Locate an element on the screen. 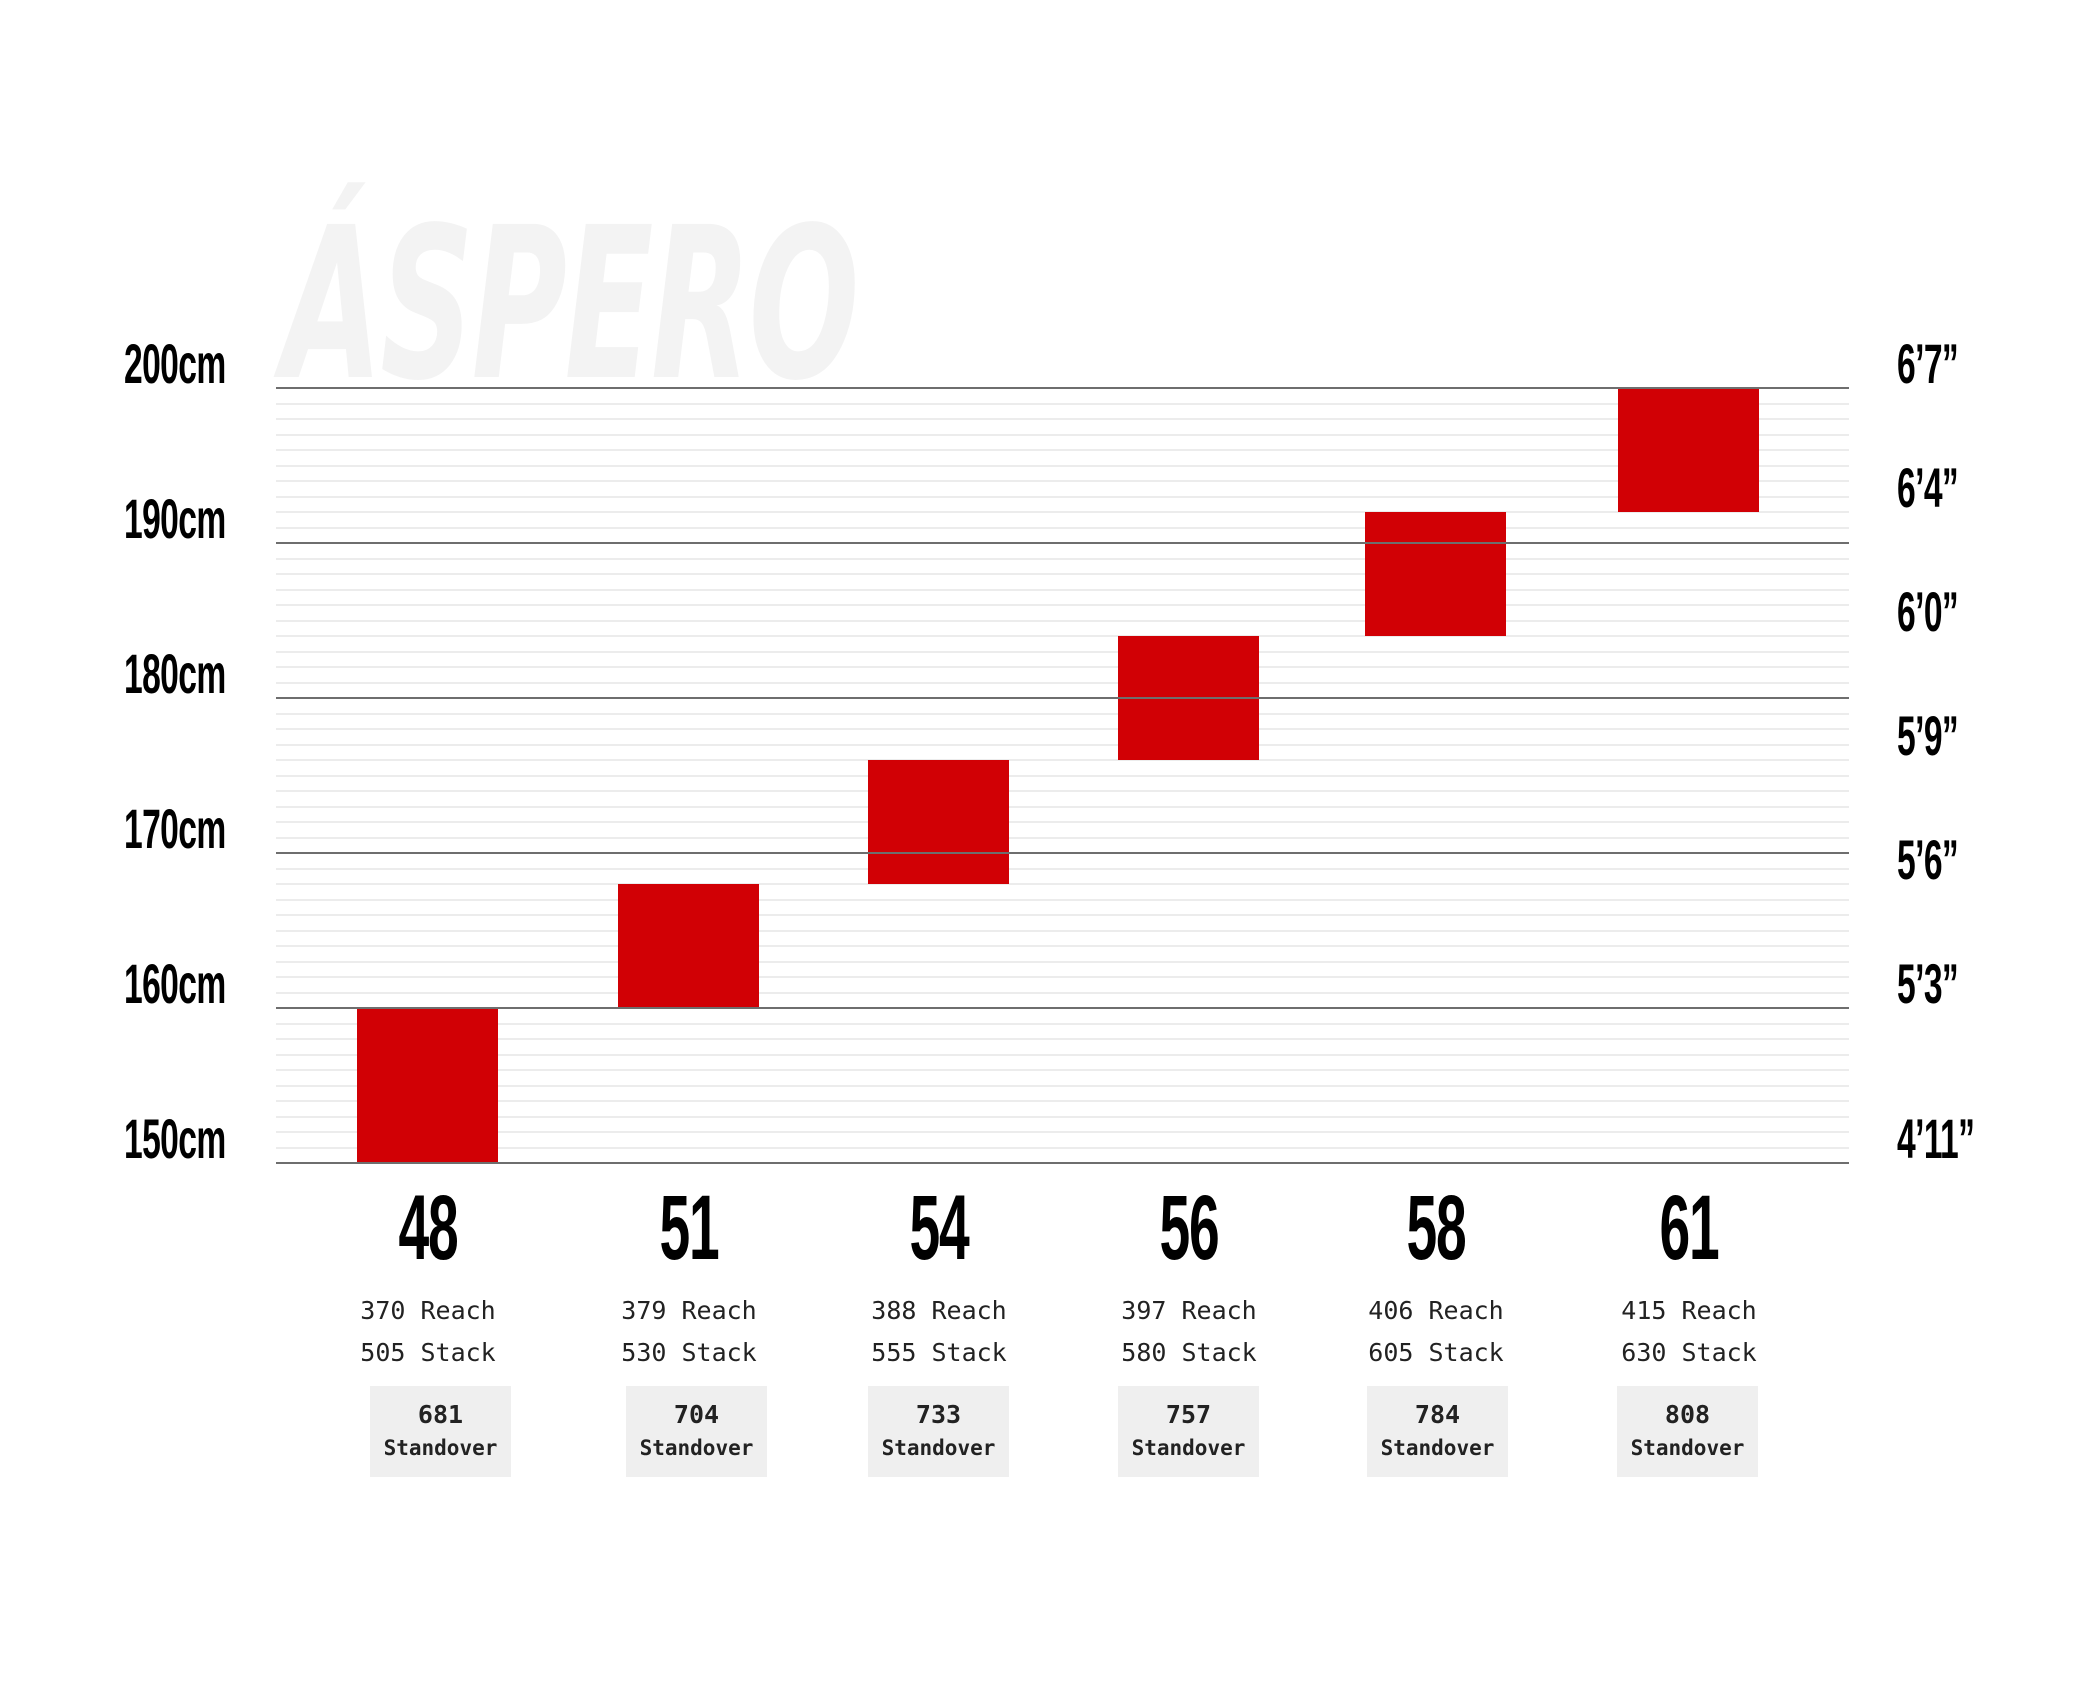 This screenshot has height=1701, width=2100. y-label-right-5ft6: 5’6” is located at coordinates (1928, 859).